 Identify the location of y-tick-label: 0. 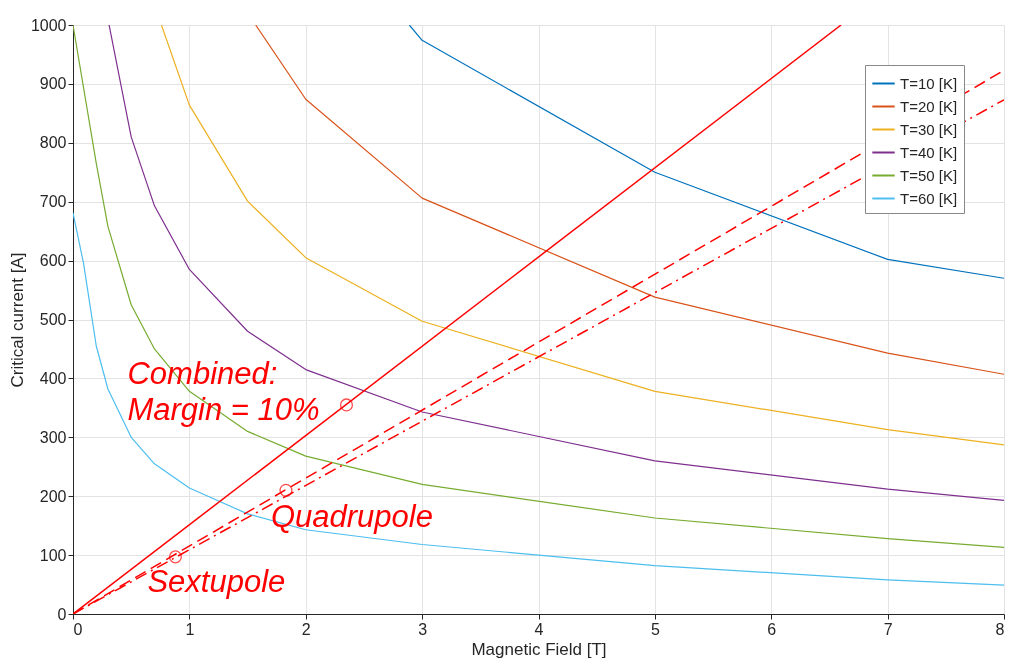
(62, 614).